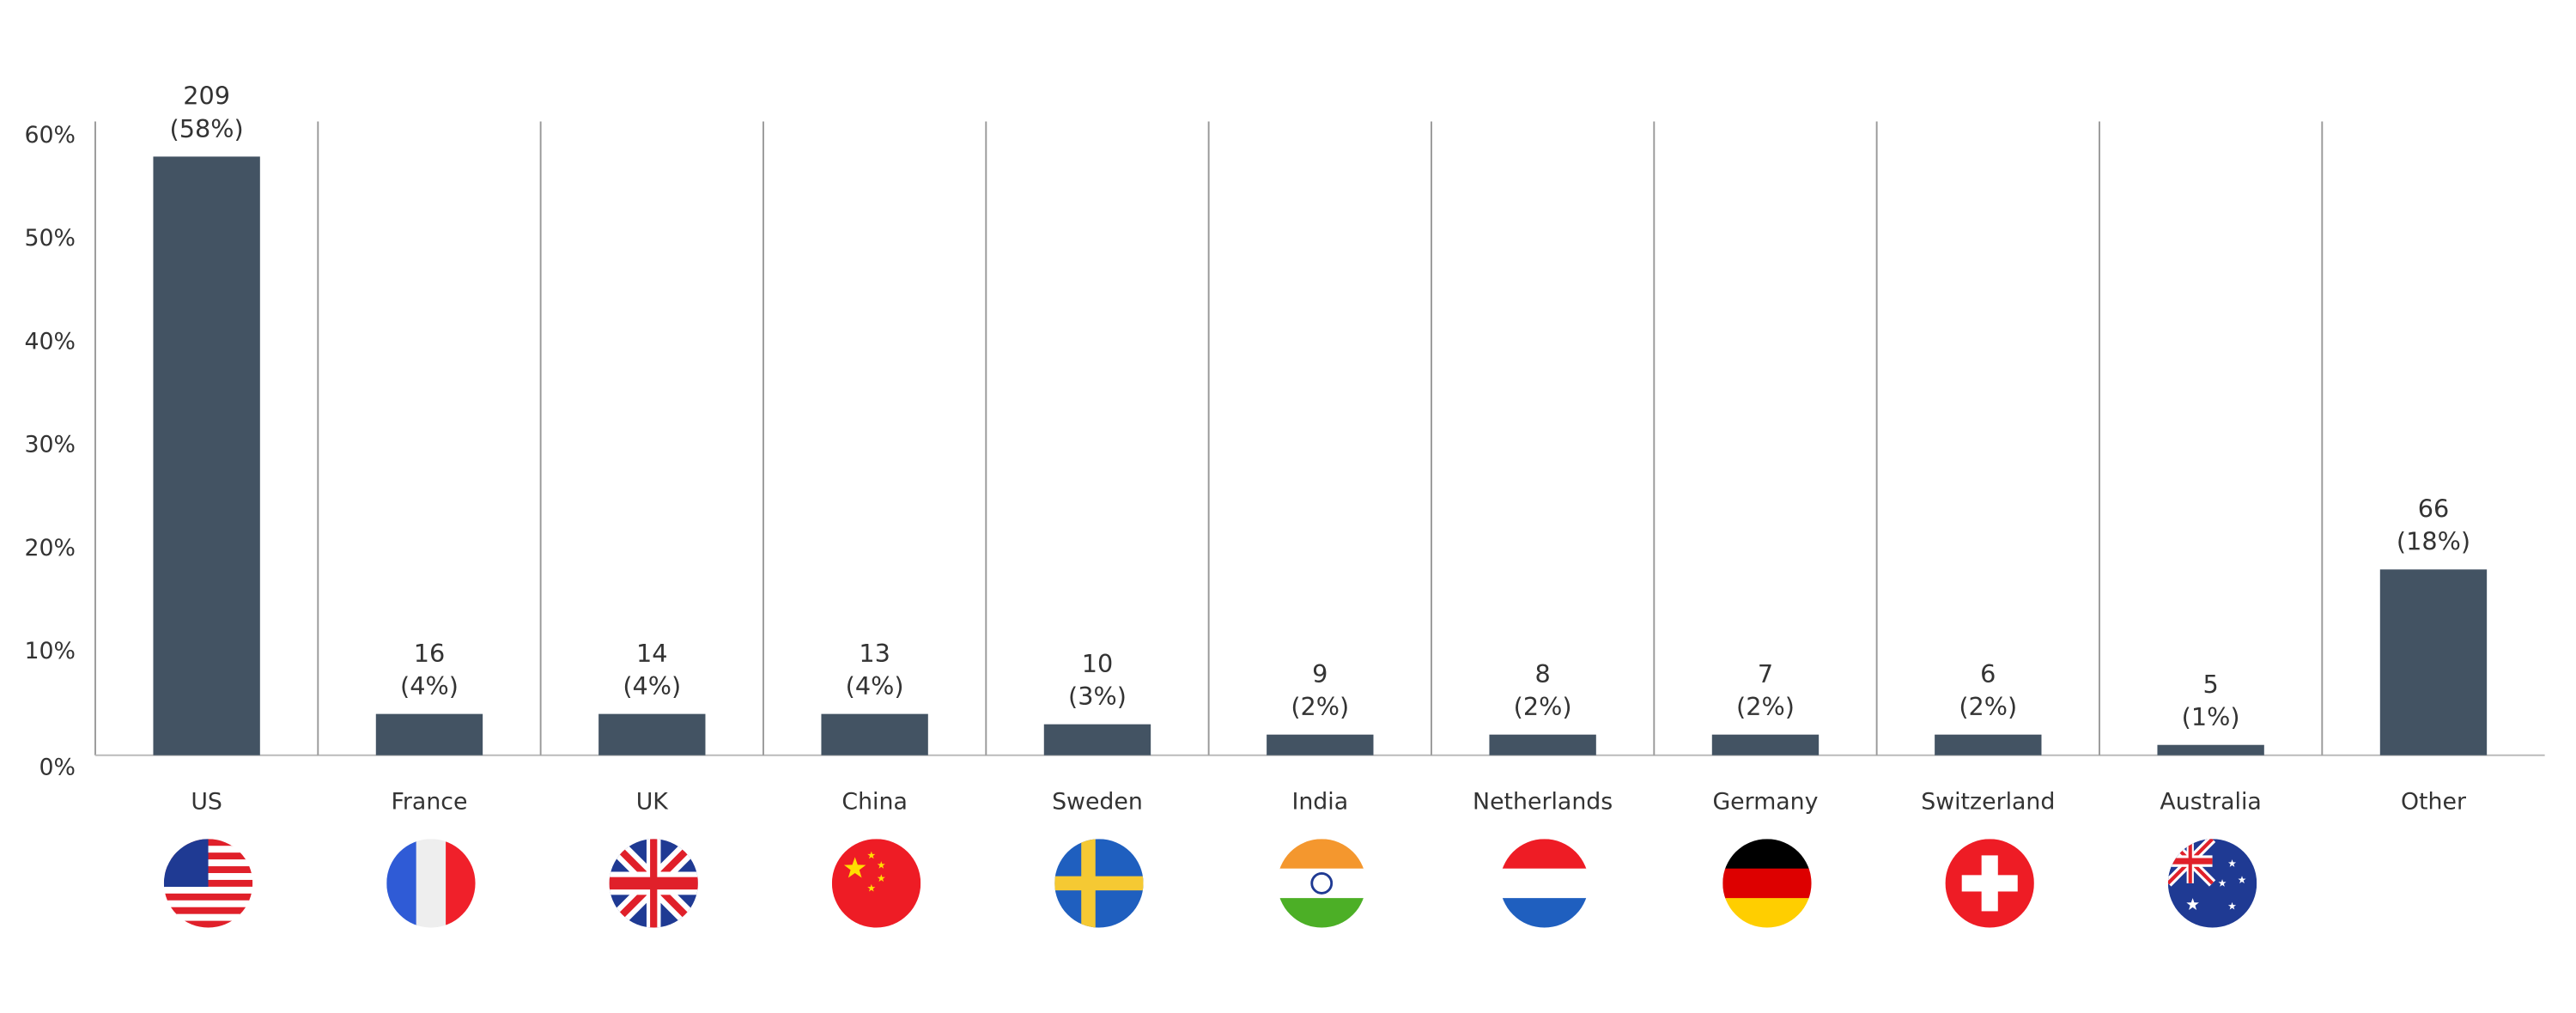  Describe the element at coordinates (1543, 802) in the screenshot. I see `x-tick-label: Netherlands` at that location.